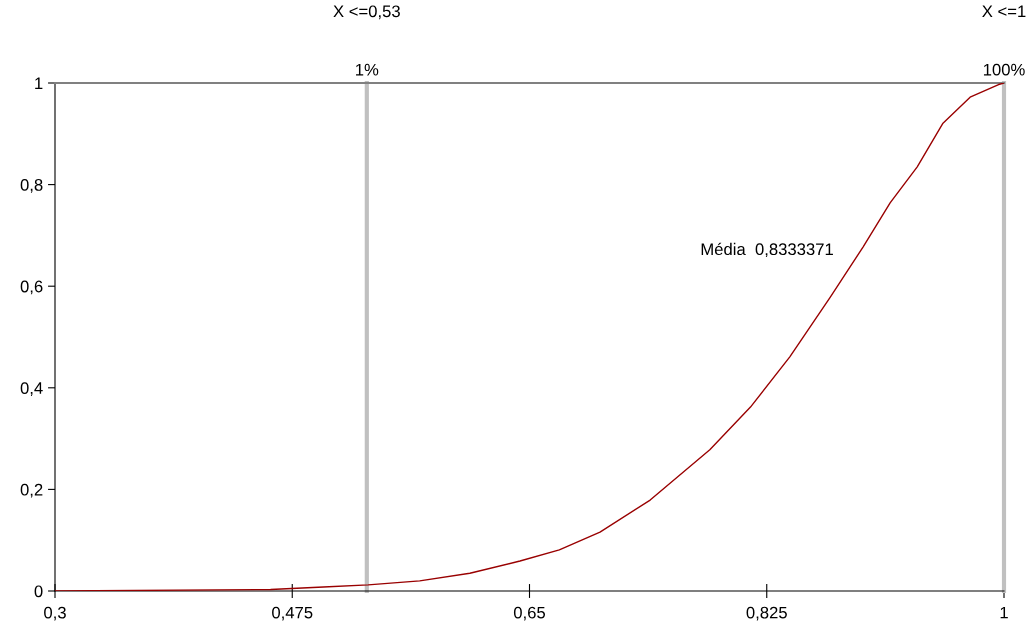 The image size is (1033, 634). What do you see at coordinates (1004, 612) in the screenshot?
I see `x-tick-label: 1` at bounding box center [1004, 612].